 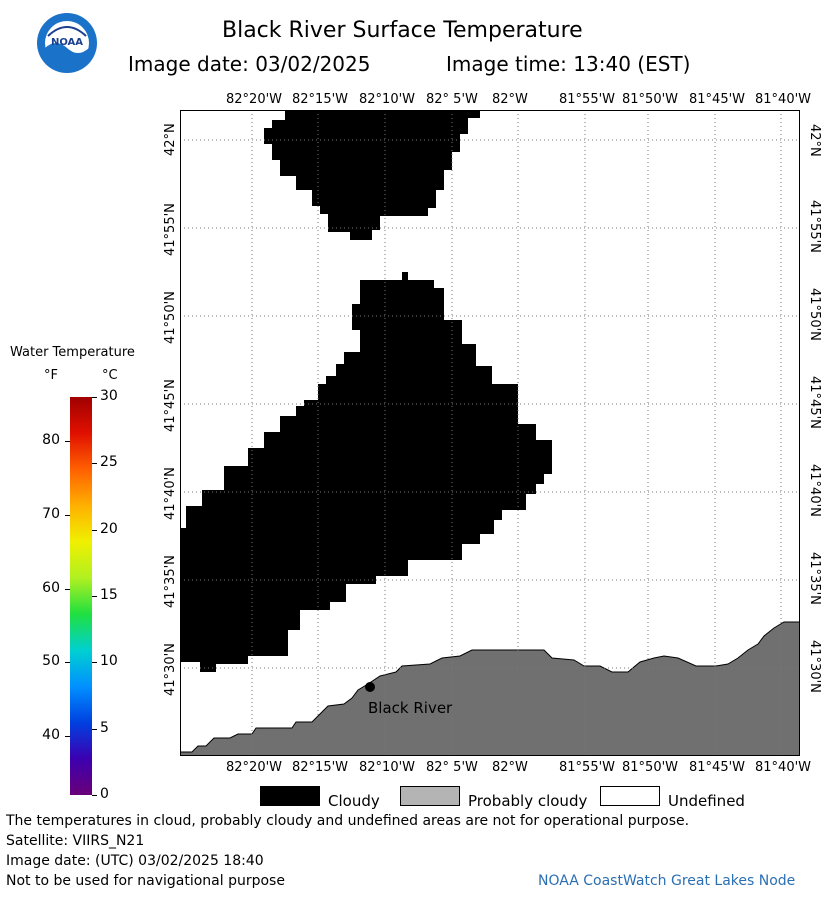 What do you see at coordinates (717, 99) in the screenshot?
I see `top-longitude-label: 81°45'W` at bounding box center [717, 99].